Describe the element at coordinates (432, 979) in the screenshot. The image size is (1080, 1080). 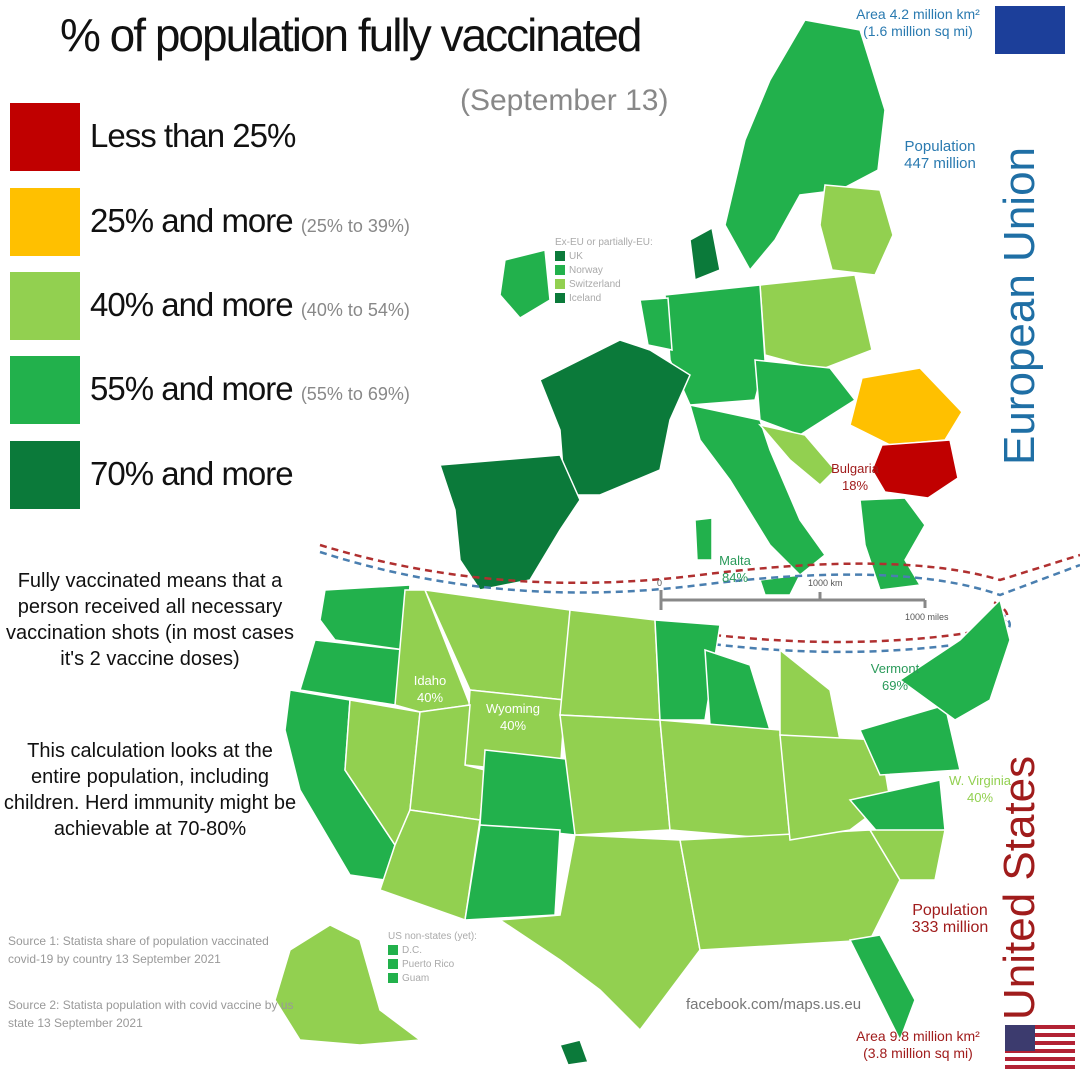
I see `non-state-item: Guam` at that location.